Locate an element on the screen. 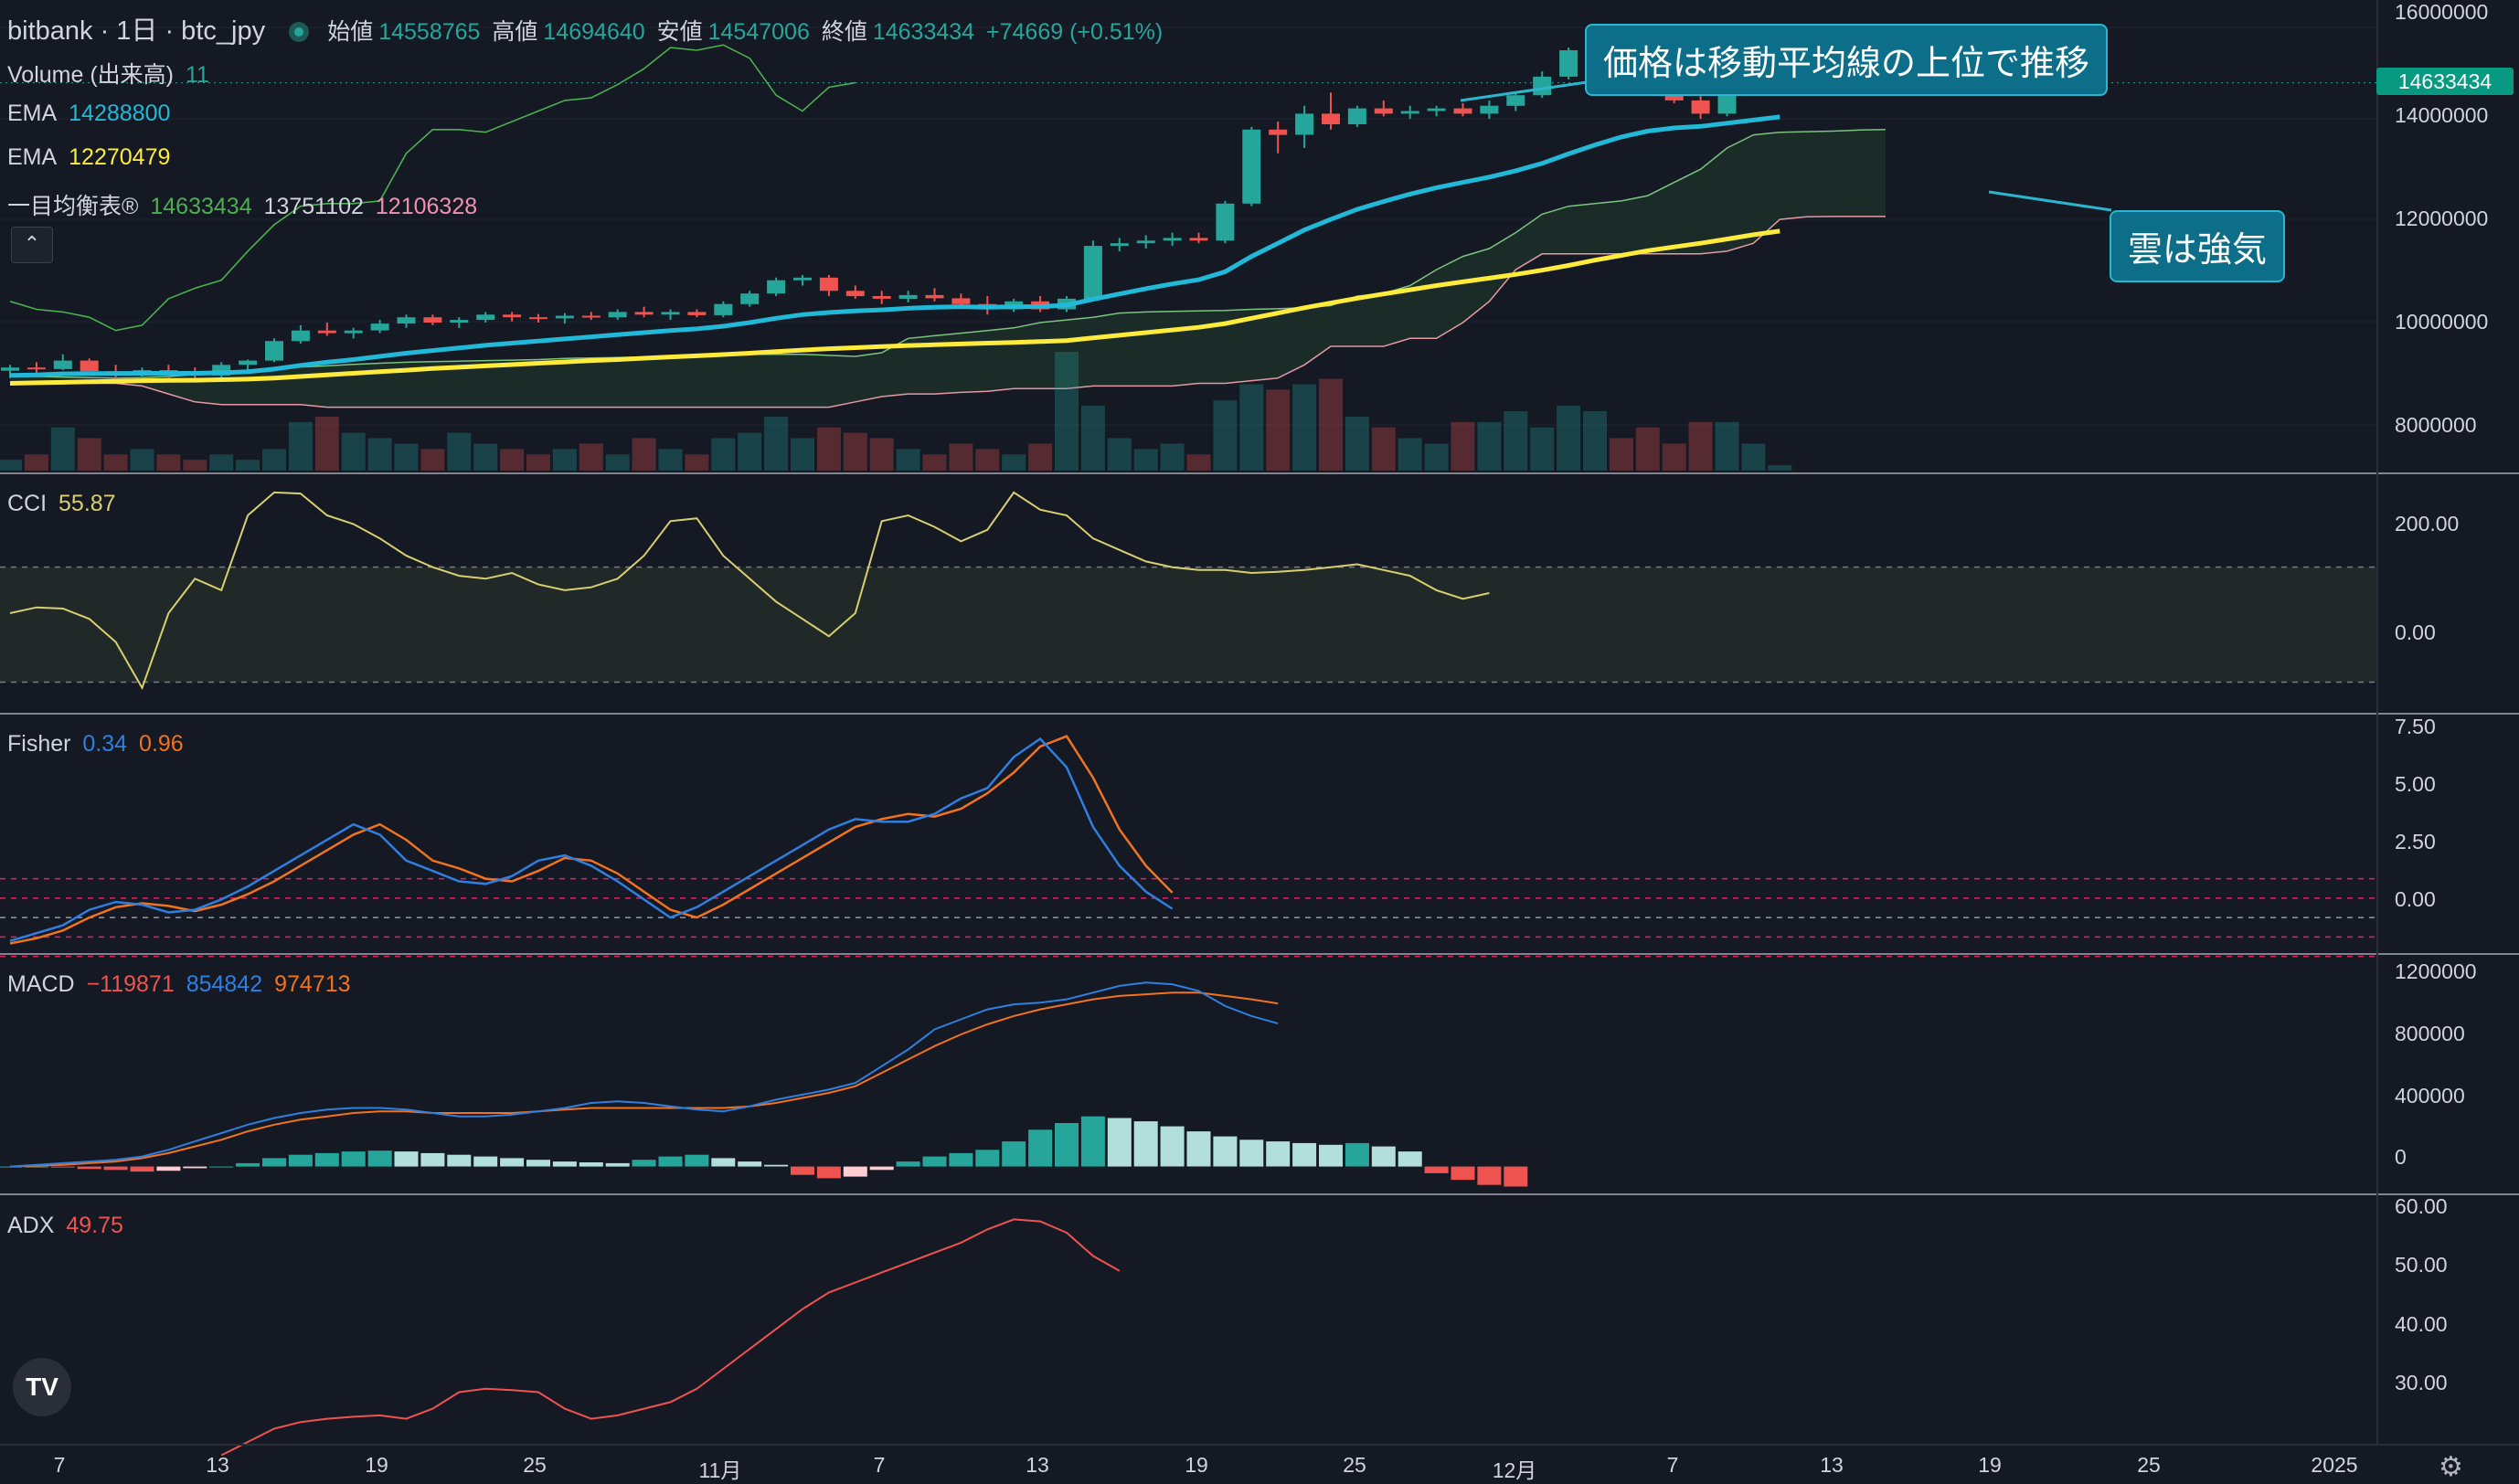 The image size is (2519, 1484). ichimoku-label: 一目均衡表® is located at coordinates (73, 206).